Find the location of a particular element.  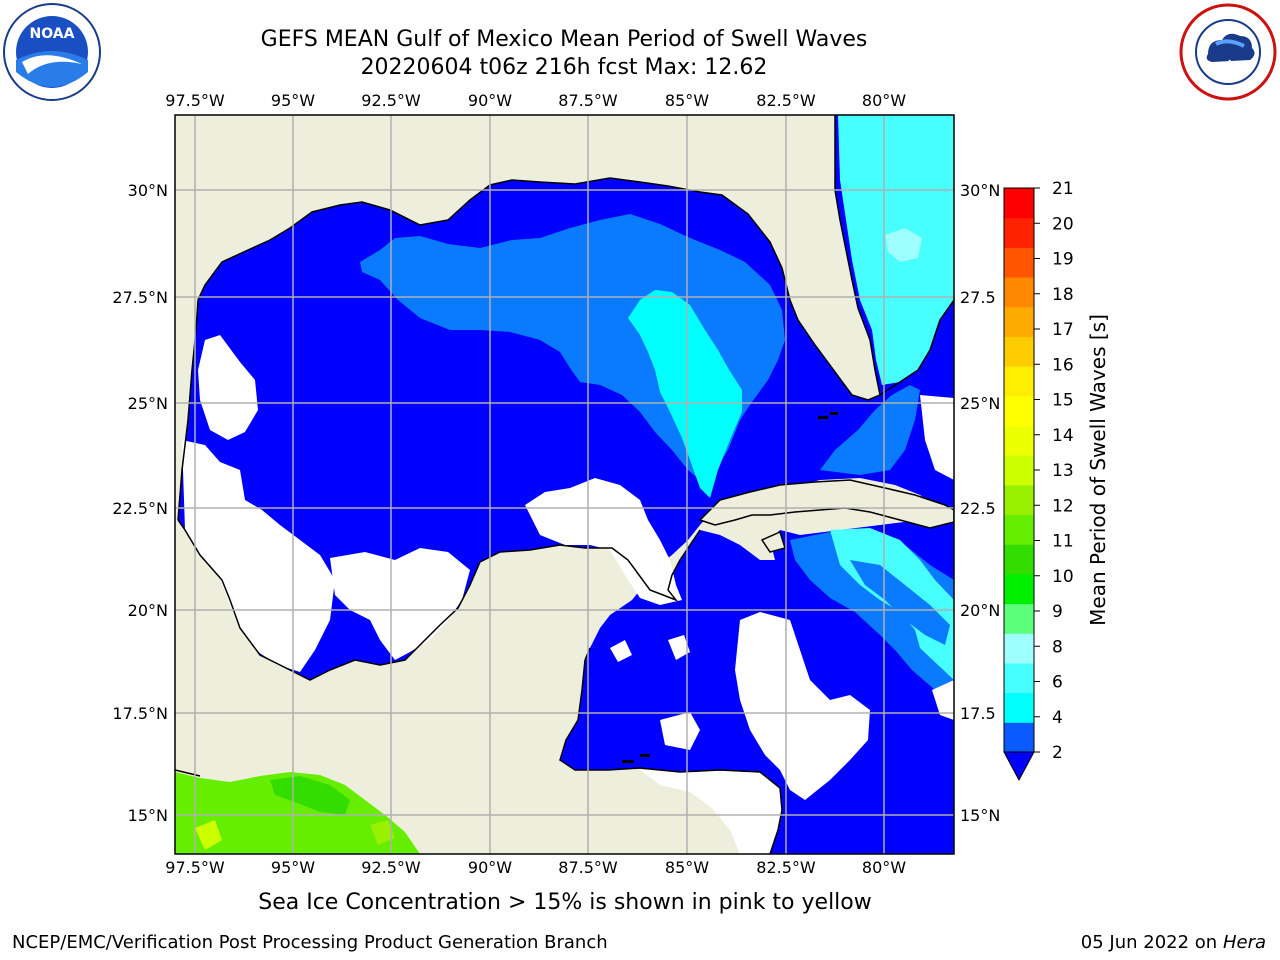

lat-label-right: 27.5 is located at coordinates (978, 297).